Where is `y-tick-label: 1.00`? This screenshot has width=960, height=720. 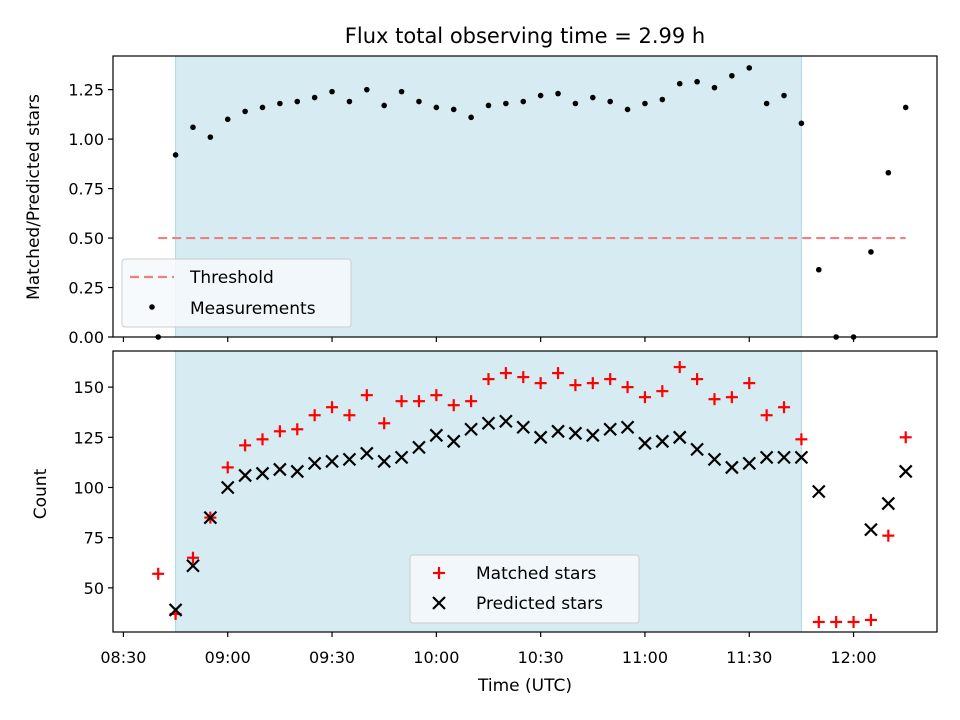
y-tick-label: 1.00 is located at coordinates (86, 139).